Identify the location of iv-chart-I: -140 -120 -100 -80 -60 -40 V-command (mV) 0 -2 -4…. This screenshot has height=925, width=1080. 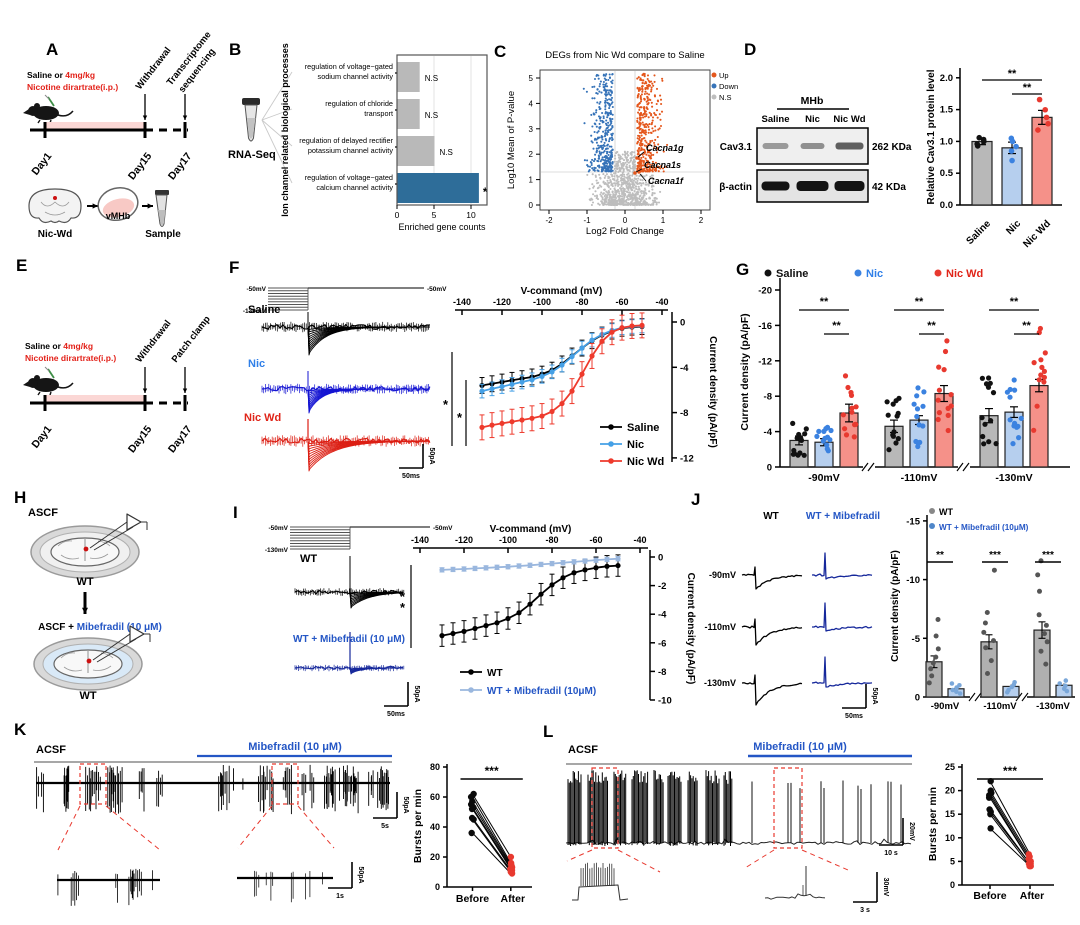
(548, 615).